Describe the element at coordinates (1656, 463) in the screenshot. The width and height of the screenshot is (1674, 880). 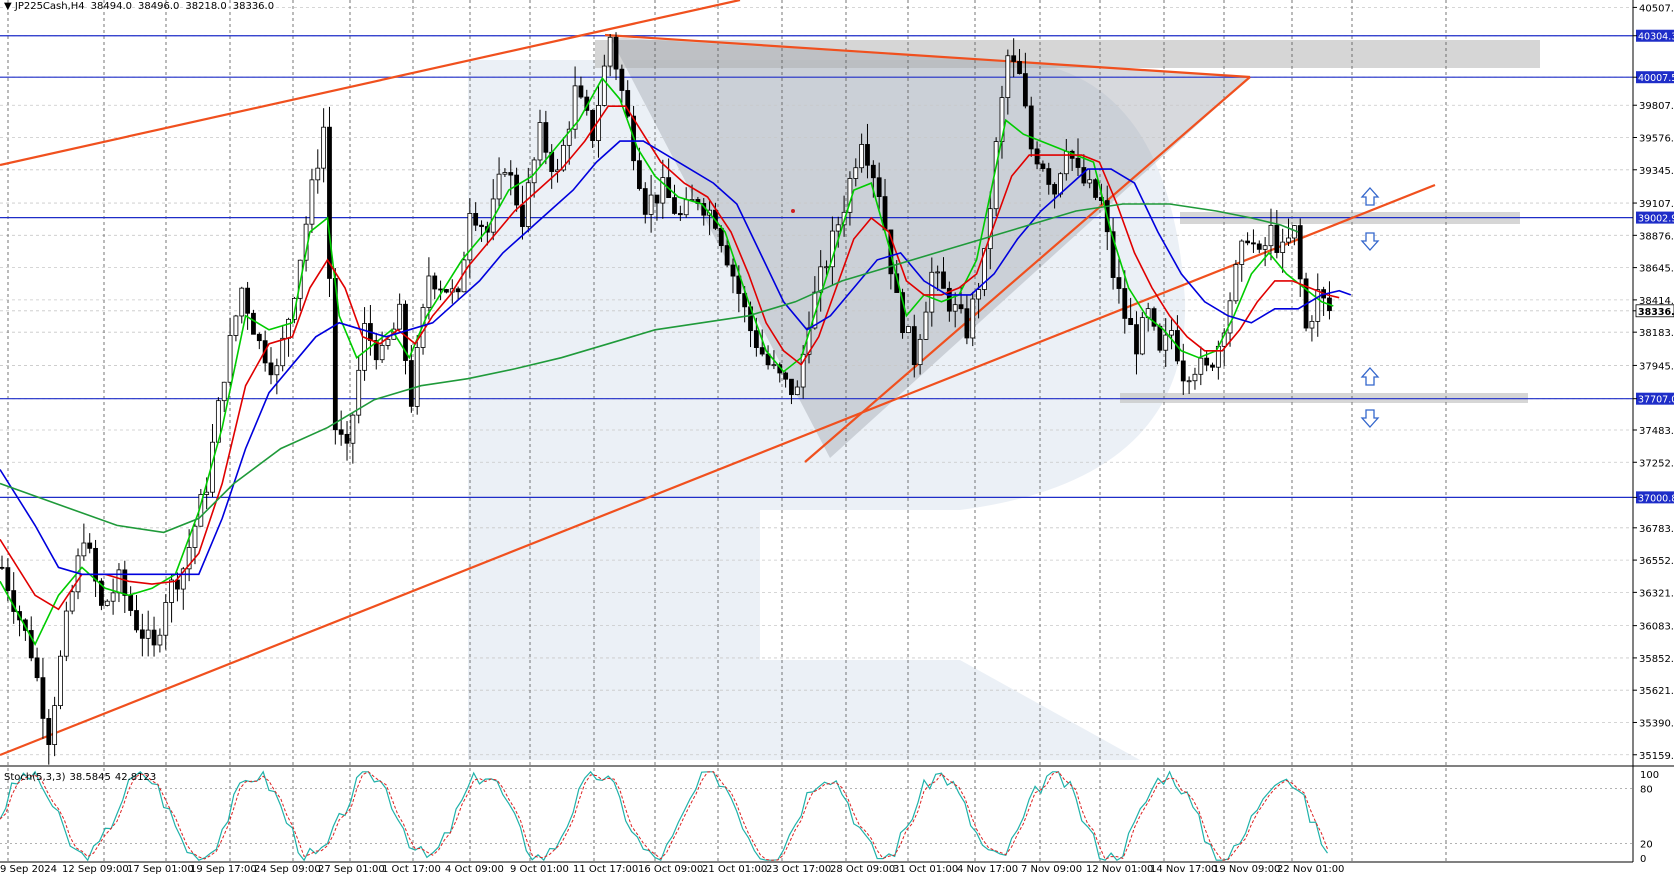
I see `price-tick-label: 37252.0` at that location.